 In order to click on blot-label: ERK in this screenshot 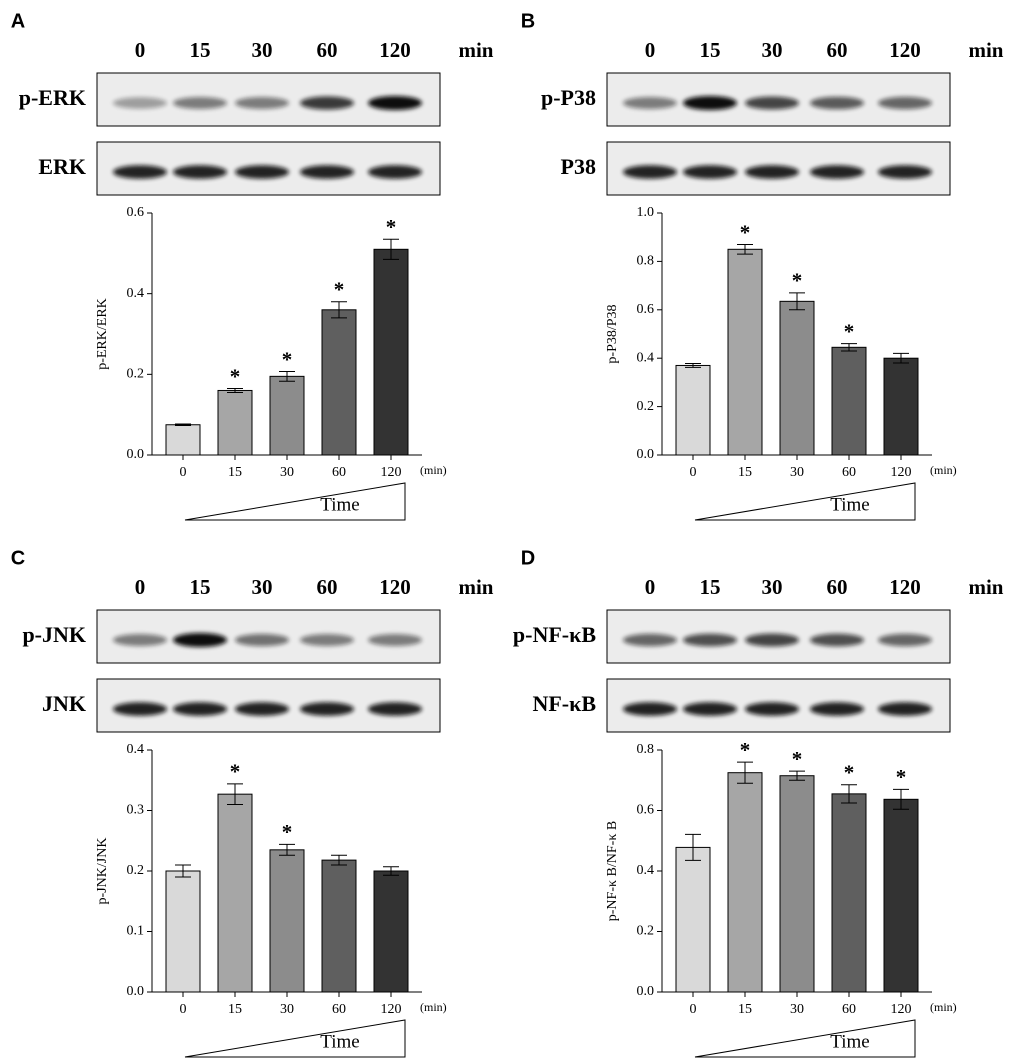, I will do `click(62, 166)`.